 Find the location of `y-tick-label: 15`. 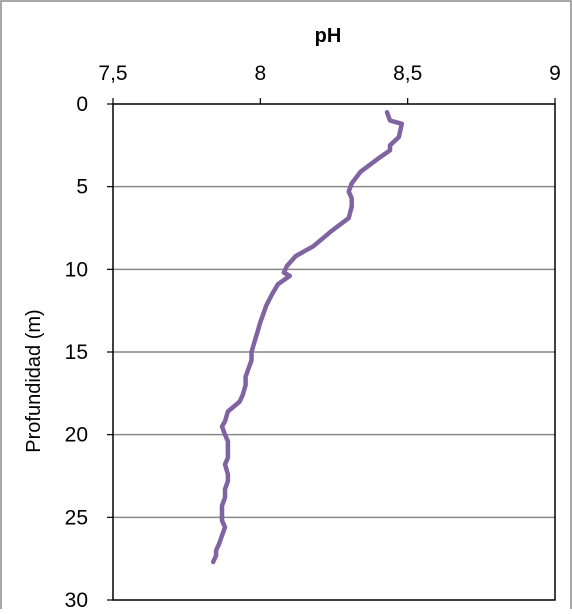

y-tick-label: 15 is located at coordinates (76, 352).